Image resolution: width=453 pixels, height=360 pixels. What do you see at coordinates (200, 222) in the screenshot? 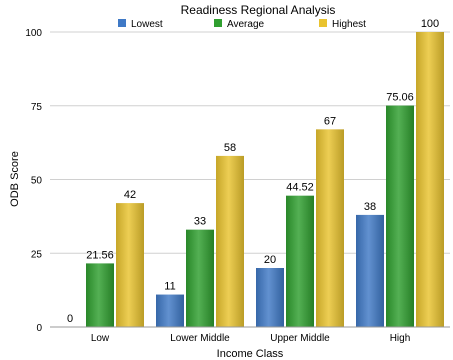
I see `data-label-average-lower-middle: 33` at bounding box center [200, 222].